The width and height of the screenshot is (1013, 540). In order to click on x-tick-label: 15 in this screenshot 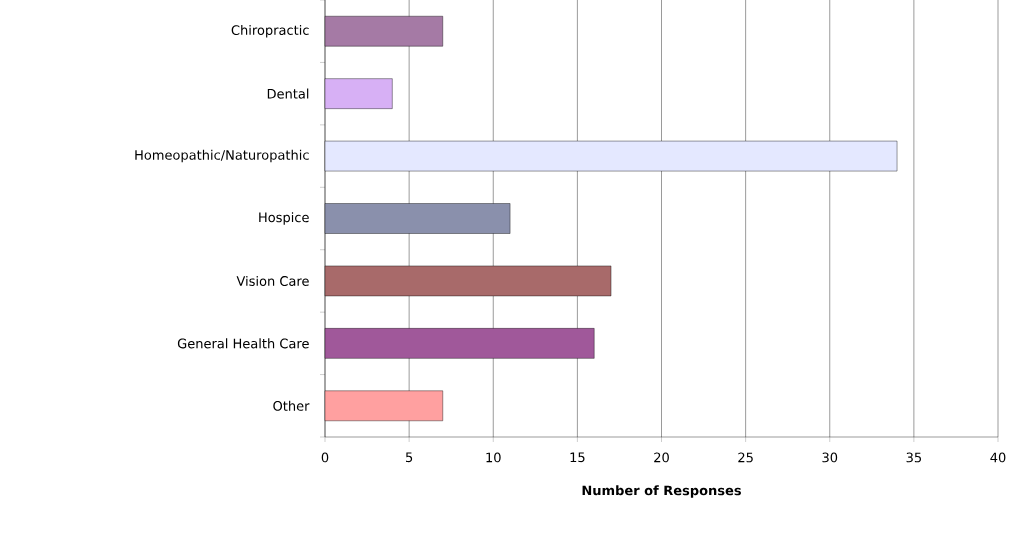, I will do `click(577, 457)`.